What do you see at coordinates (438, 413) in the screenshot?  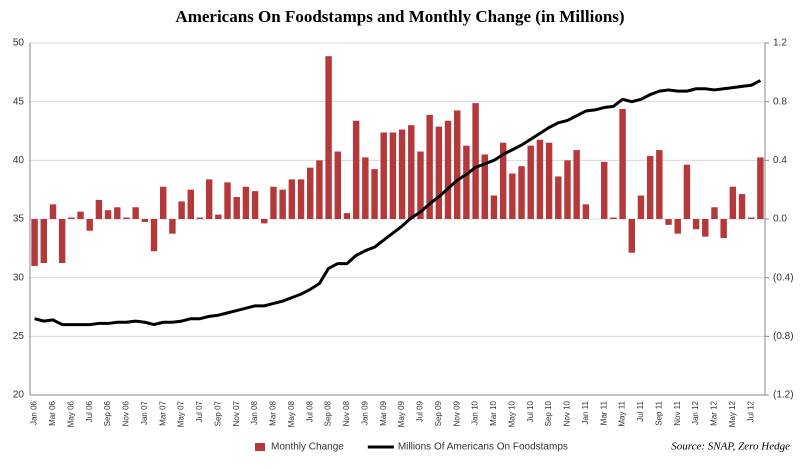 I see `x-tick-label: Sep 09` at bounding box center [438, 413].